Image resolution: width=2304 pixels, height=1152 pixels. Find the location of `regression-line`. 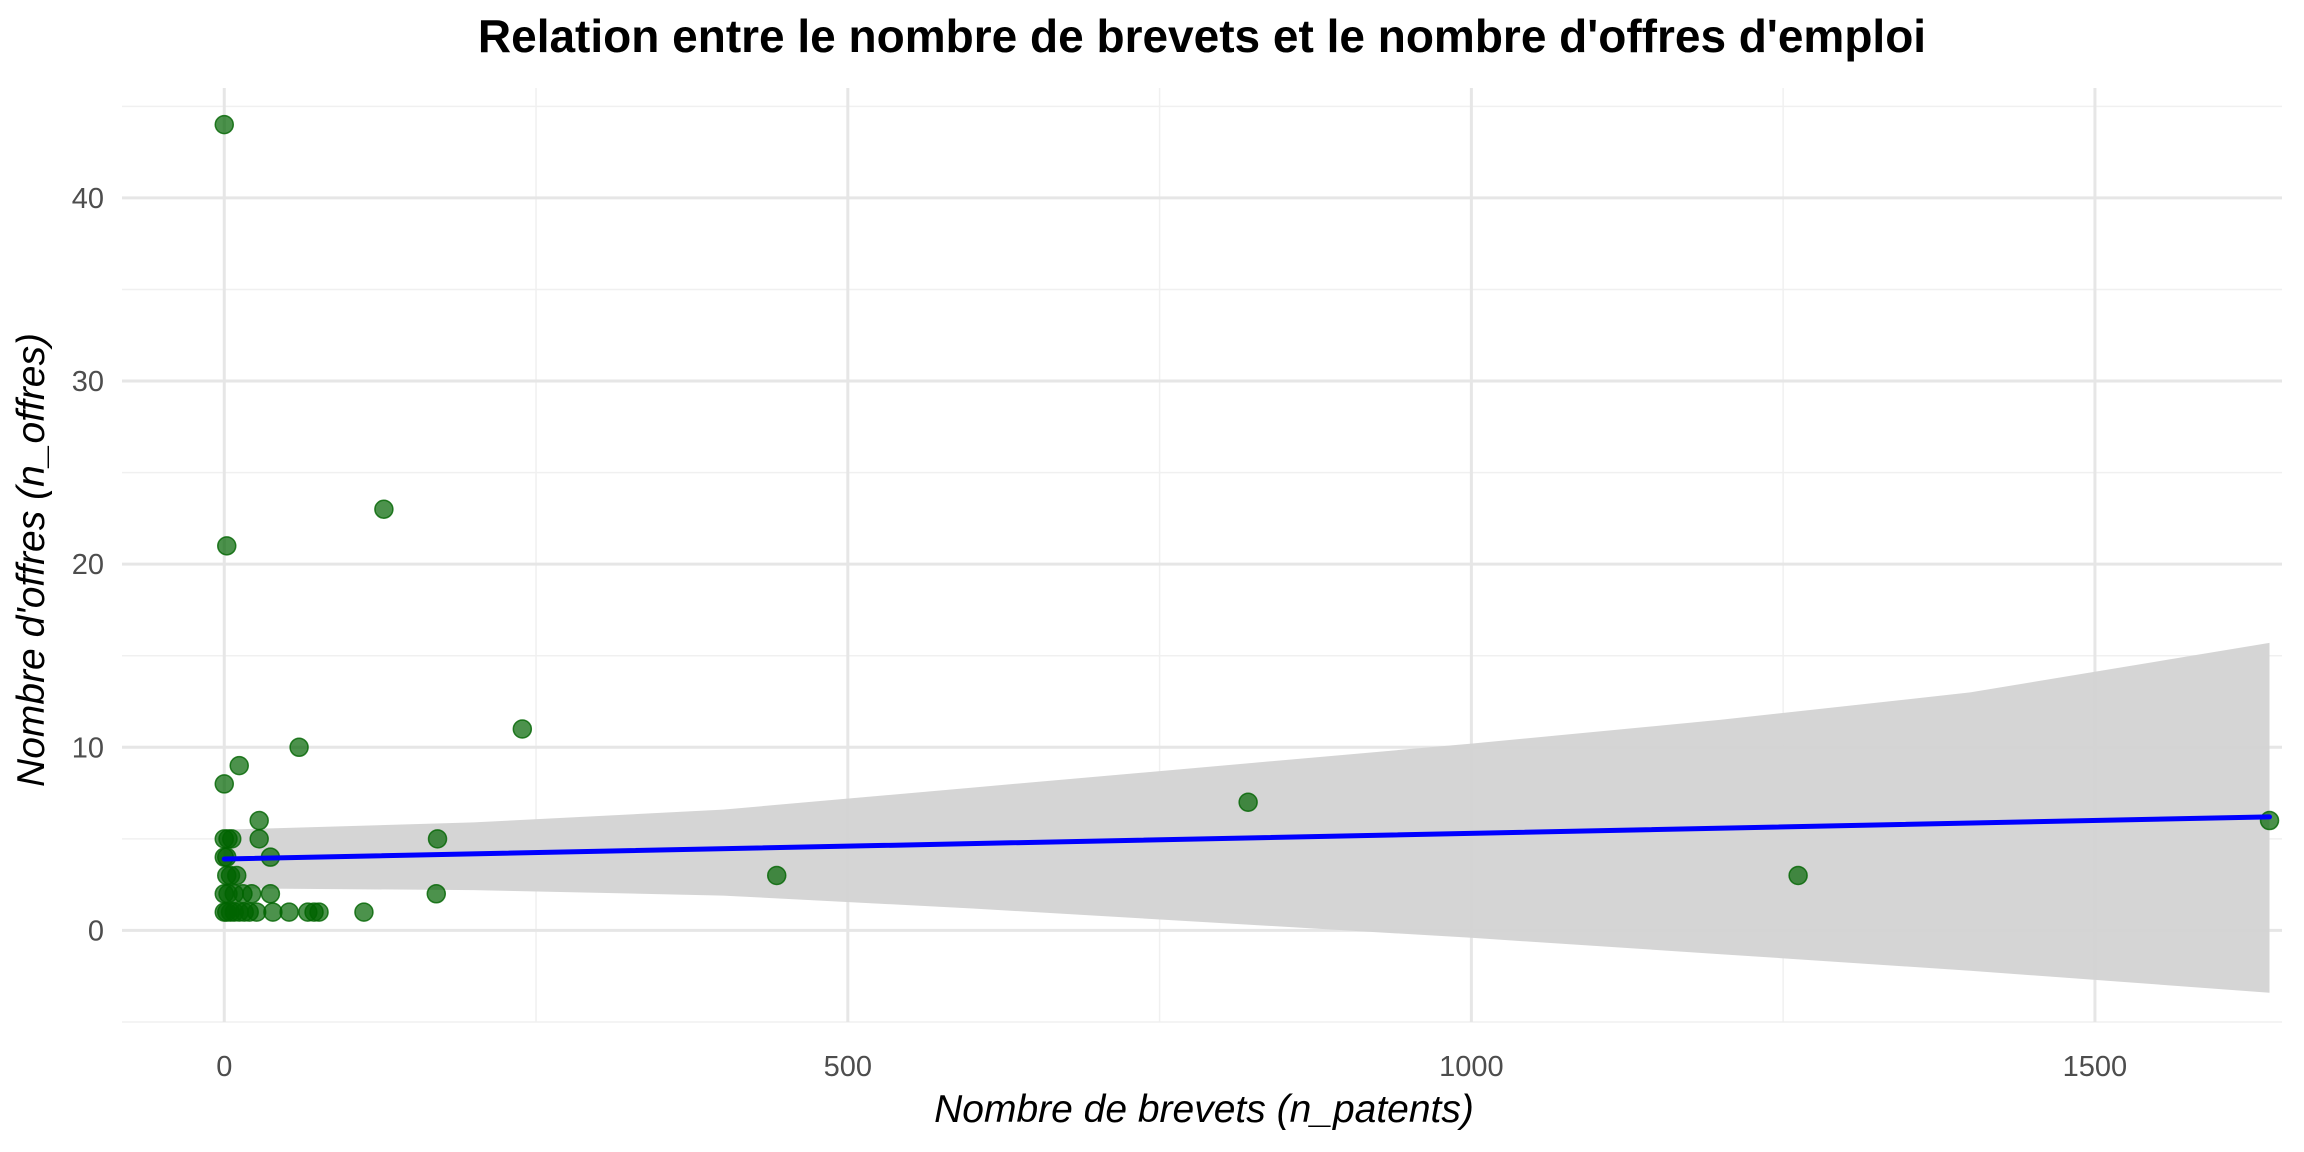

regression-line is located at coordinates (1247, 838).